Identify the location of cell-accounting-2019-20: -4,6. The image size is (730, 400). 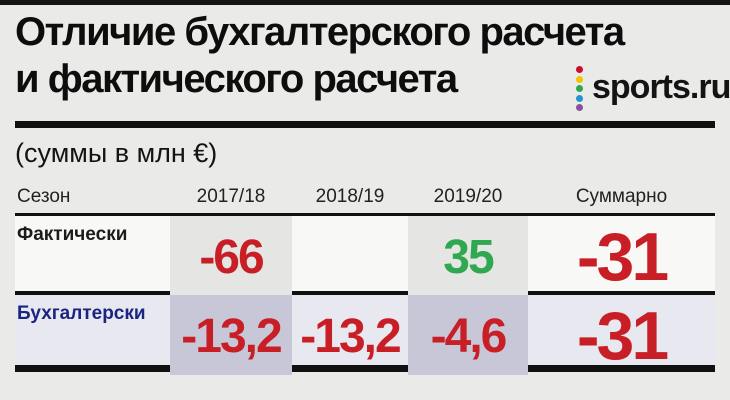
(468, 335).